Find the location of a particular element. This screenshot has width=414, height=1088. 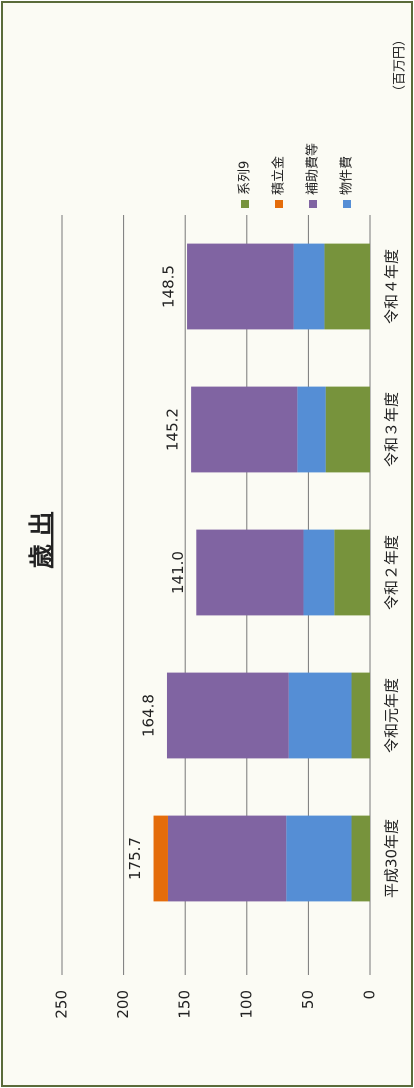

legend-label: 物件費 is located at coordinates (347, 175).